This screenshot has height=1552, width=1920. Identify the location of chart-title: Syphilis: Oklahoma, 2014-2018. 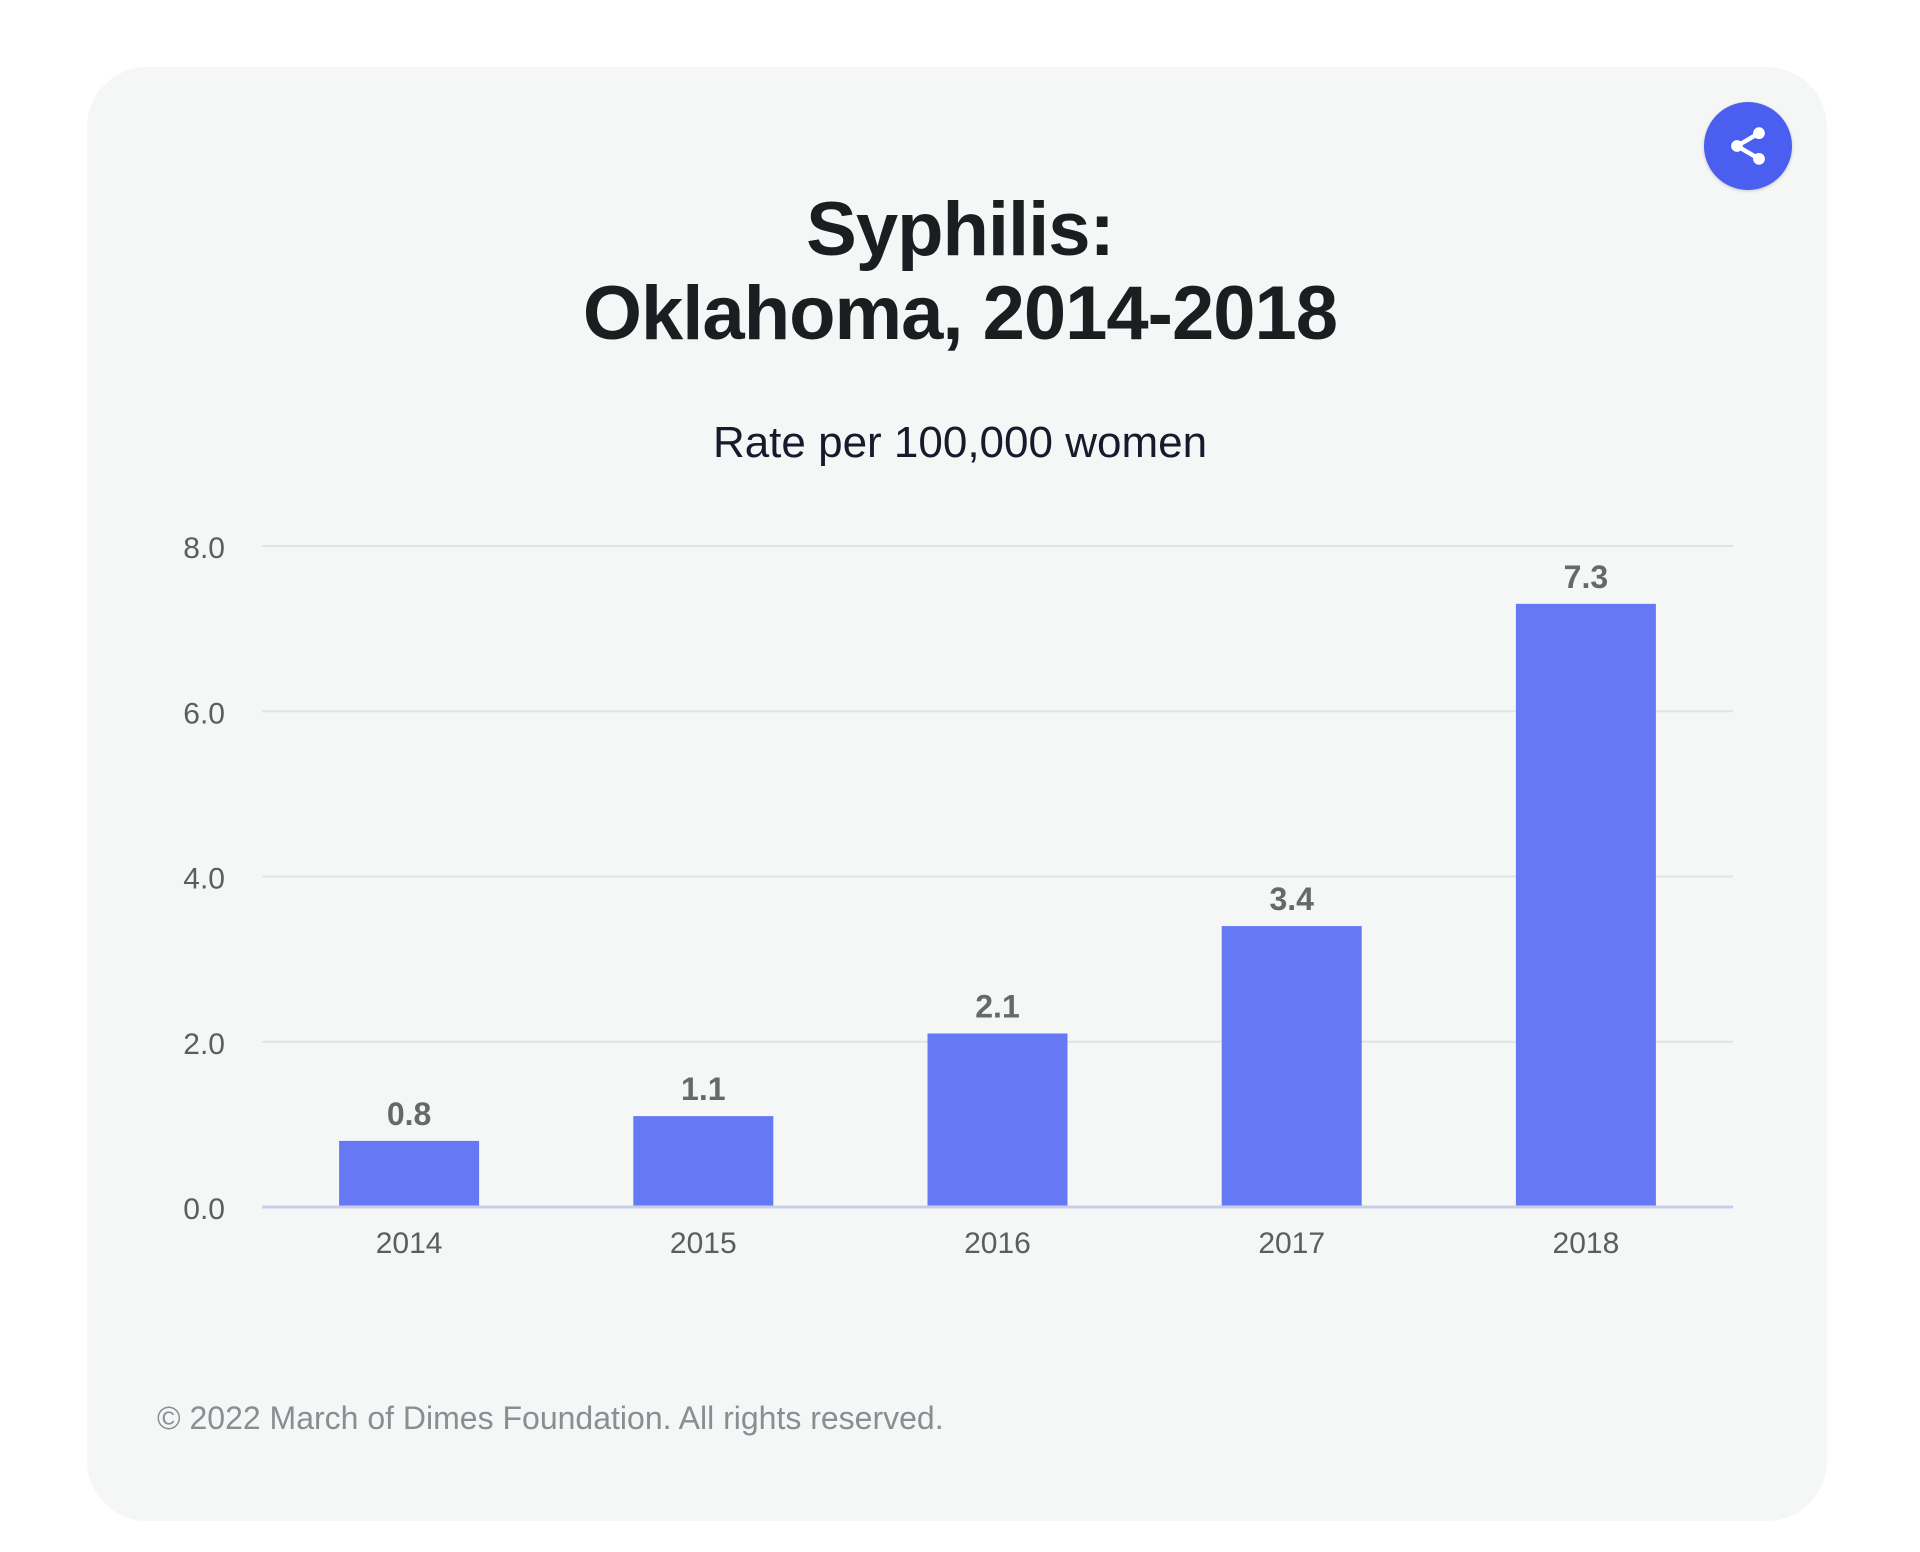
(960, 272).